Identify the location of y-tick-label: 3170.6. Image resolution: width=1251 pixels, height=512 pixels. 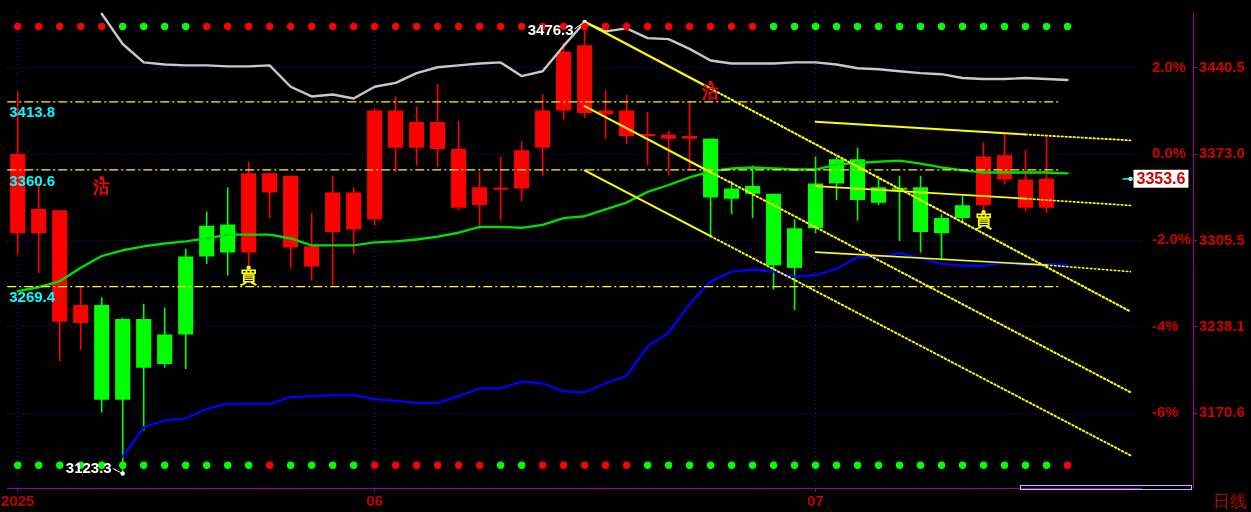
(1222, 412).